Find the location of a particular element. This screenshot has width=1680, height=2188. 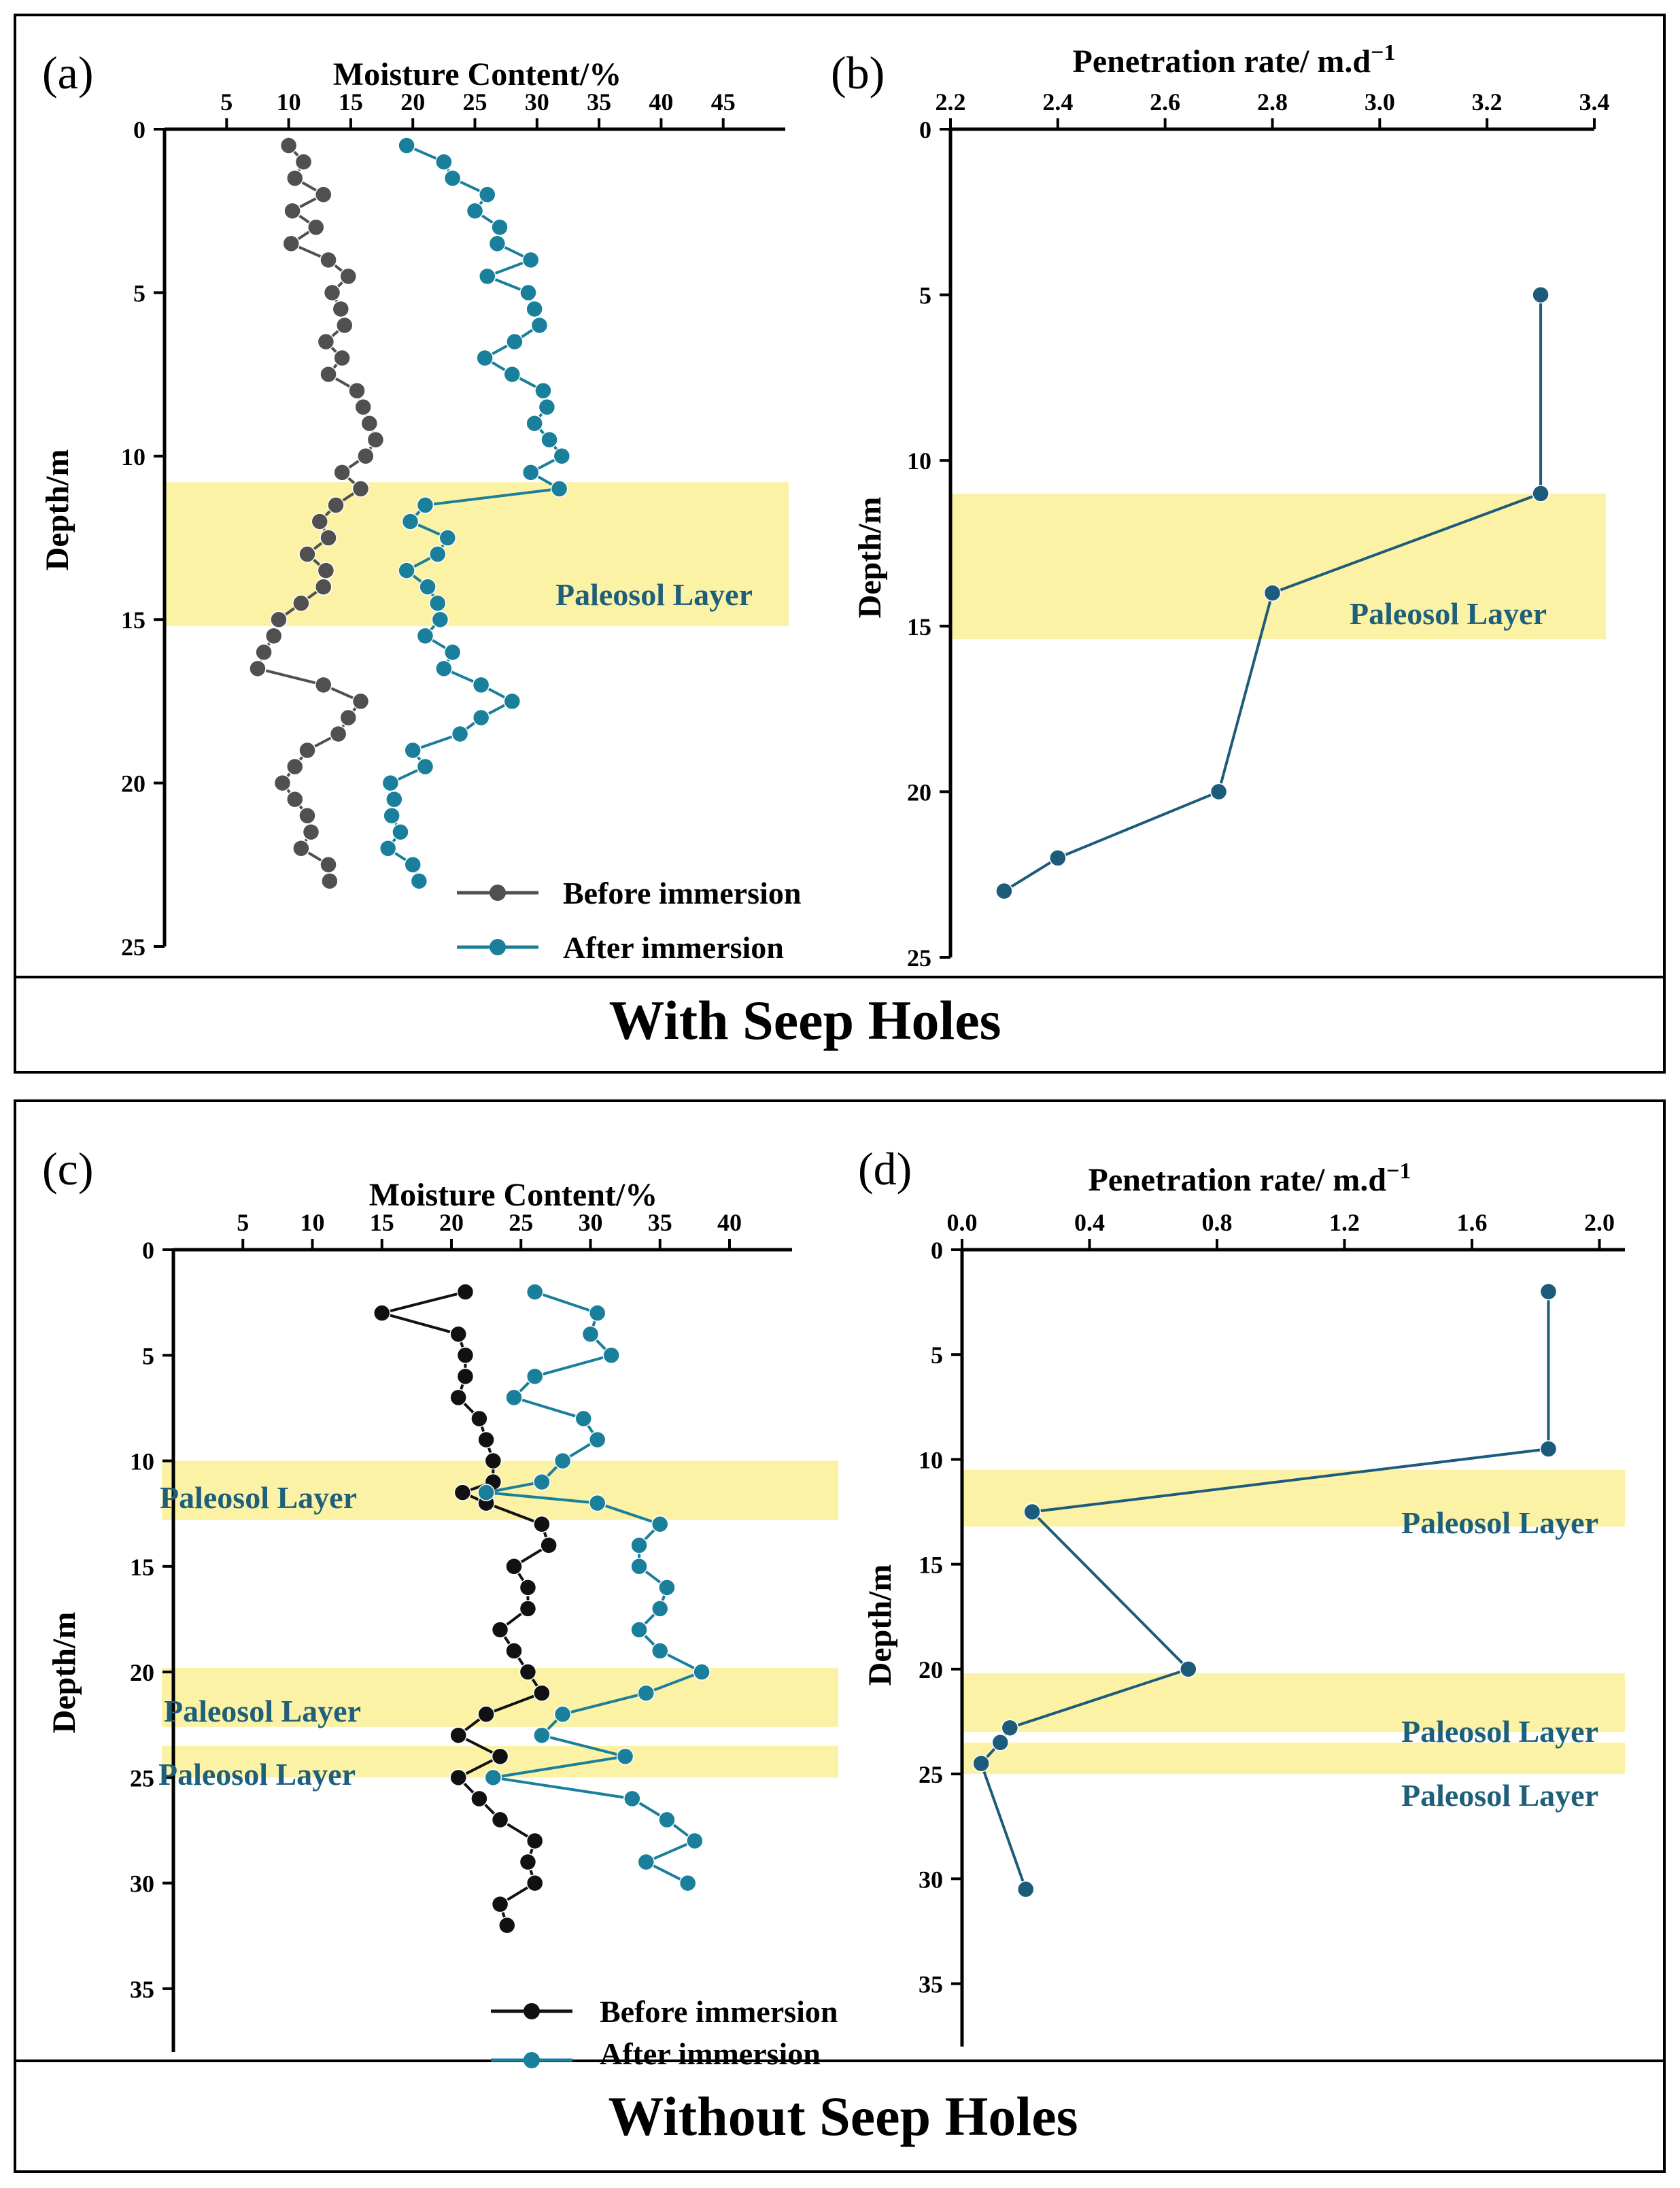

x-axis-title-a: Moisture Content/% is located at coordinates (477, 74).